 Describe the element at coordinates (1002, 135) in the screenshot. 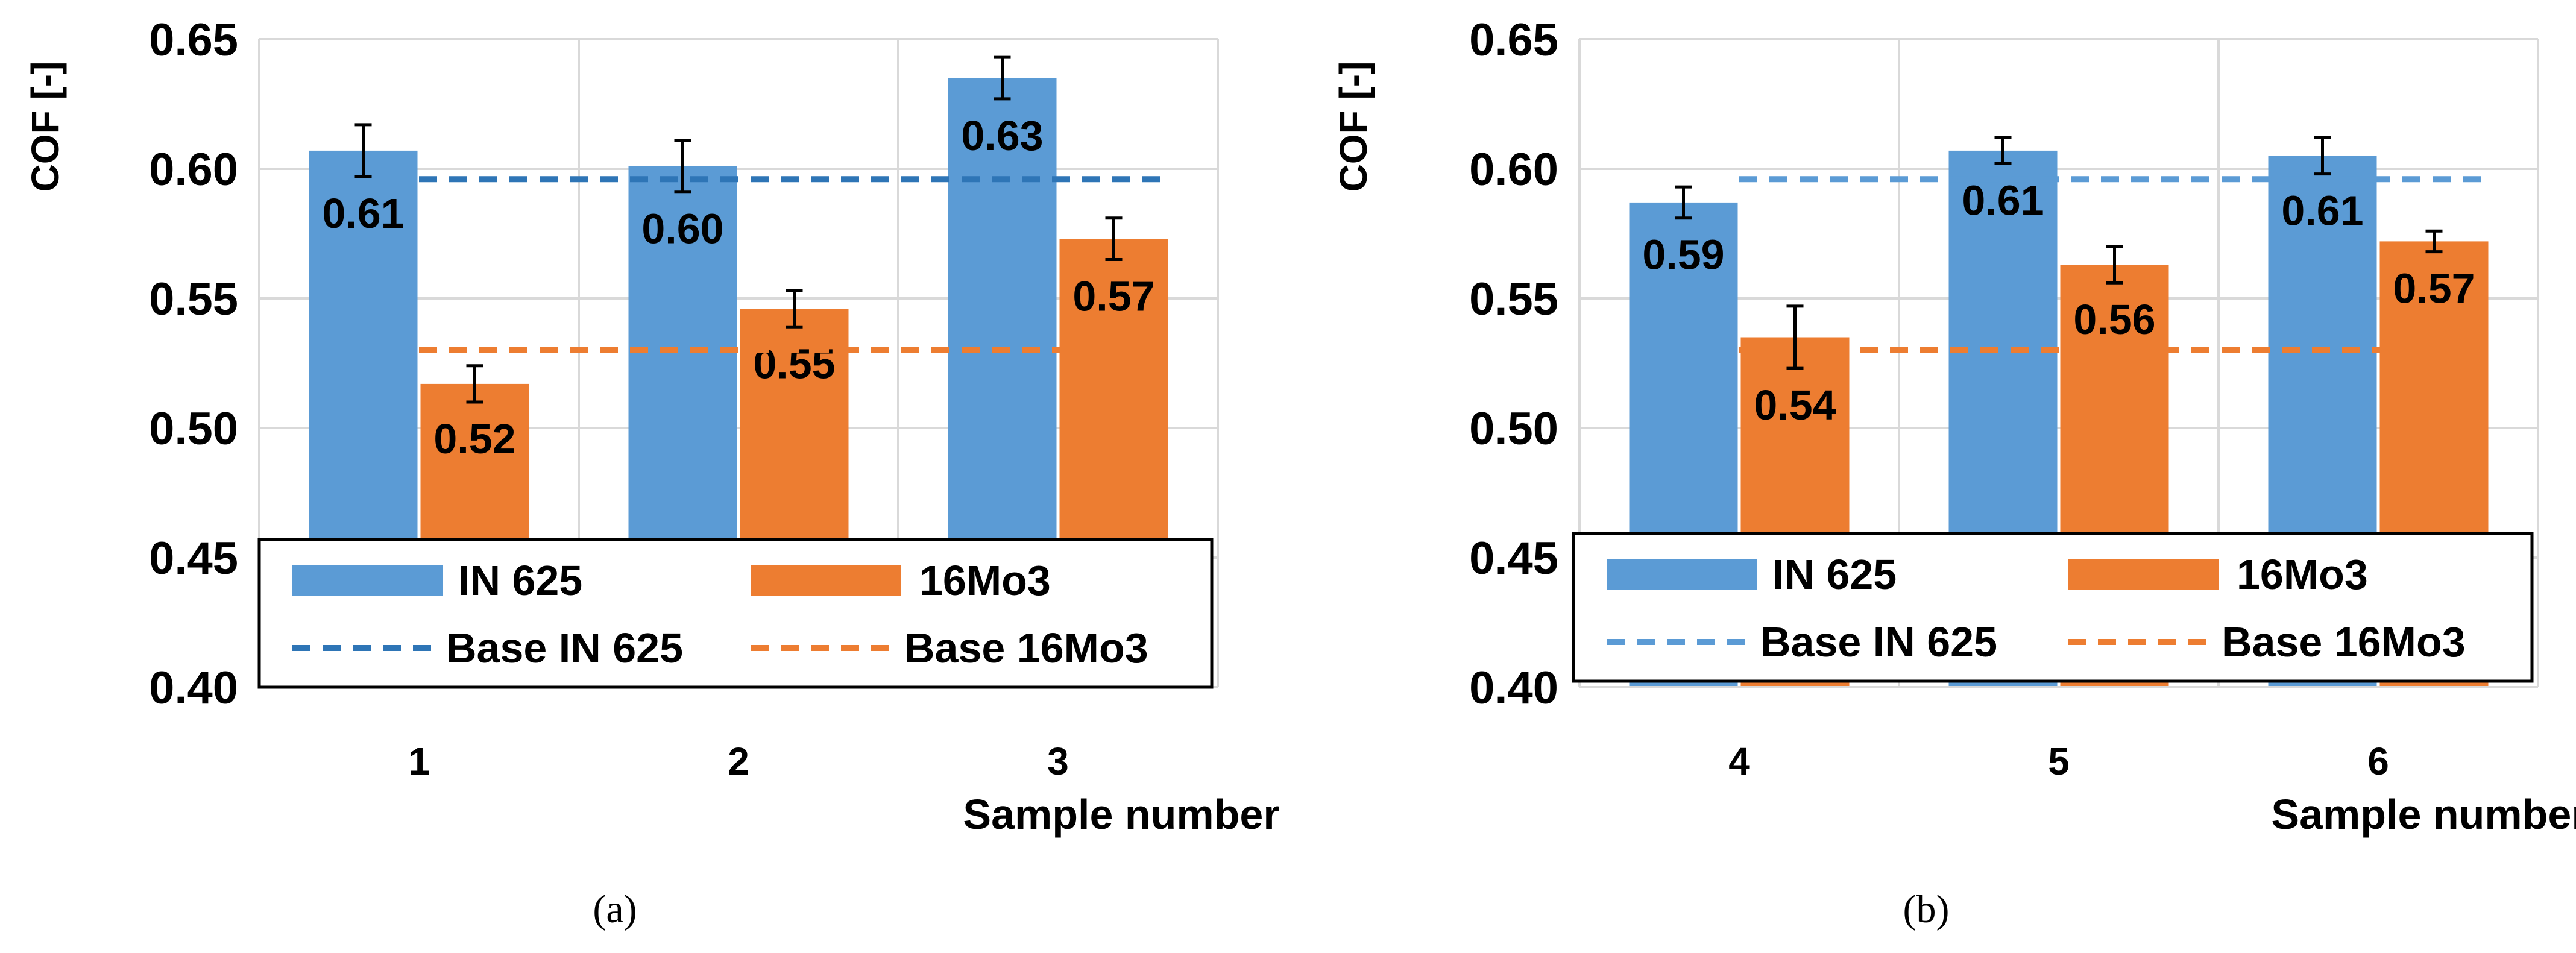

I see `data-label: 0.63` at that location.